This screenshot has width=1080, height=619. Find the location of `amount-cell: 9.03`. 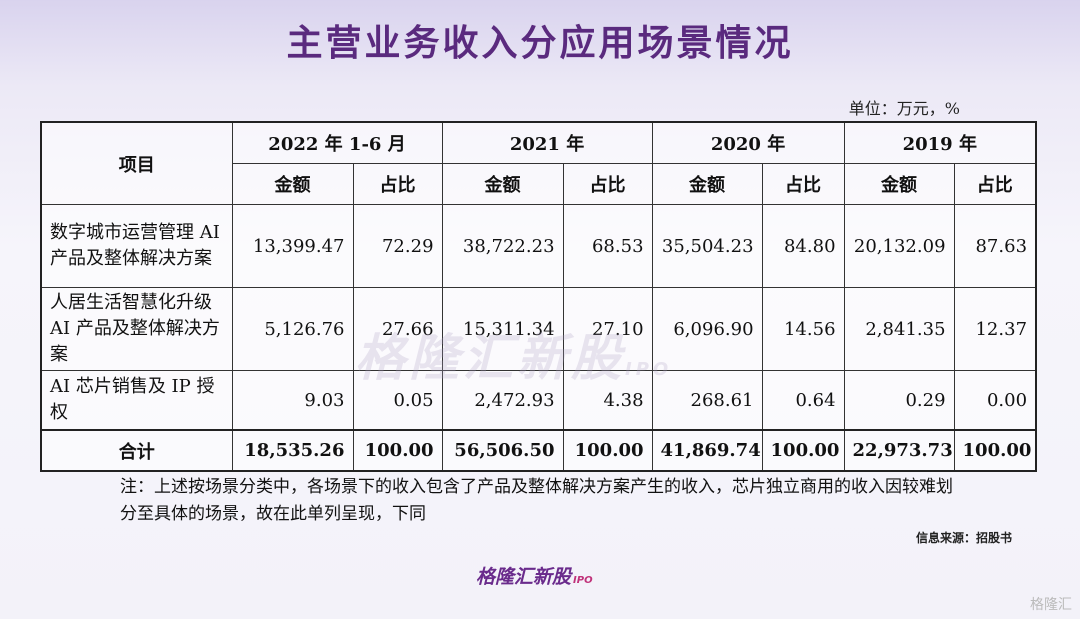

amount-cell: 9.03 is located at coordinates (292, 400).